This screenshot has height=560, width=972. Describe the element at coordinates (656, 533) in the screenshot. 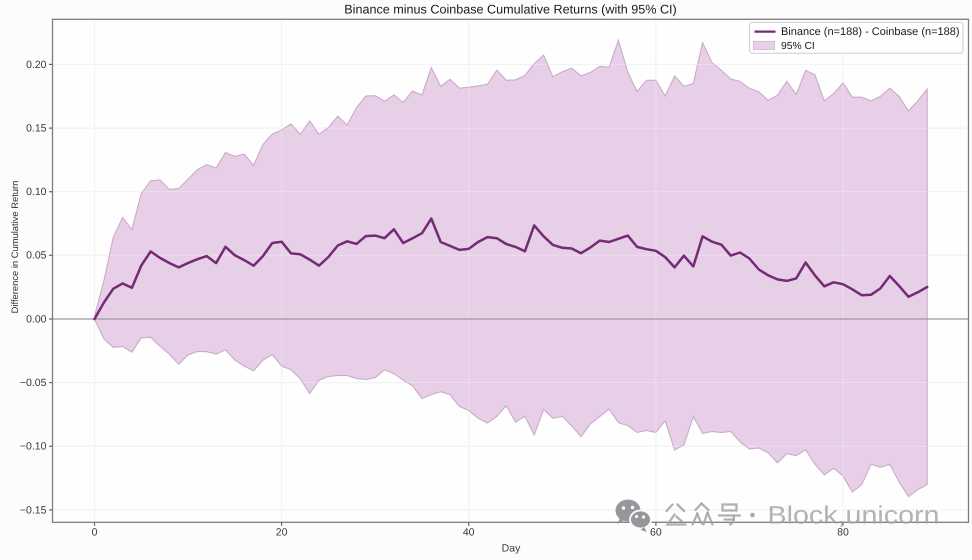

I see `svg-text: 60` at that location.